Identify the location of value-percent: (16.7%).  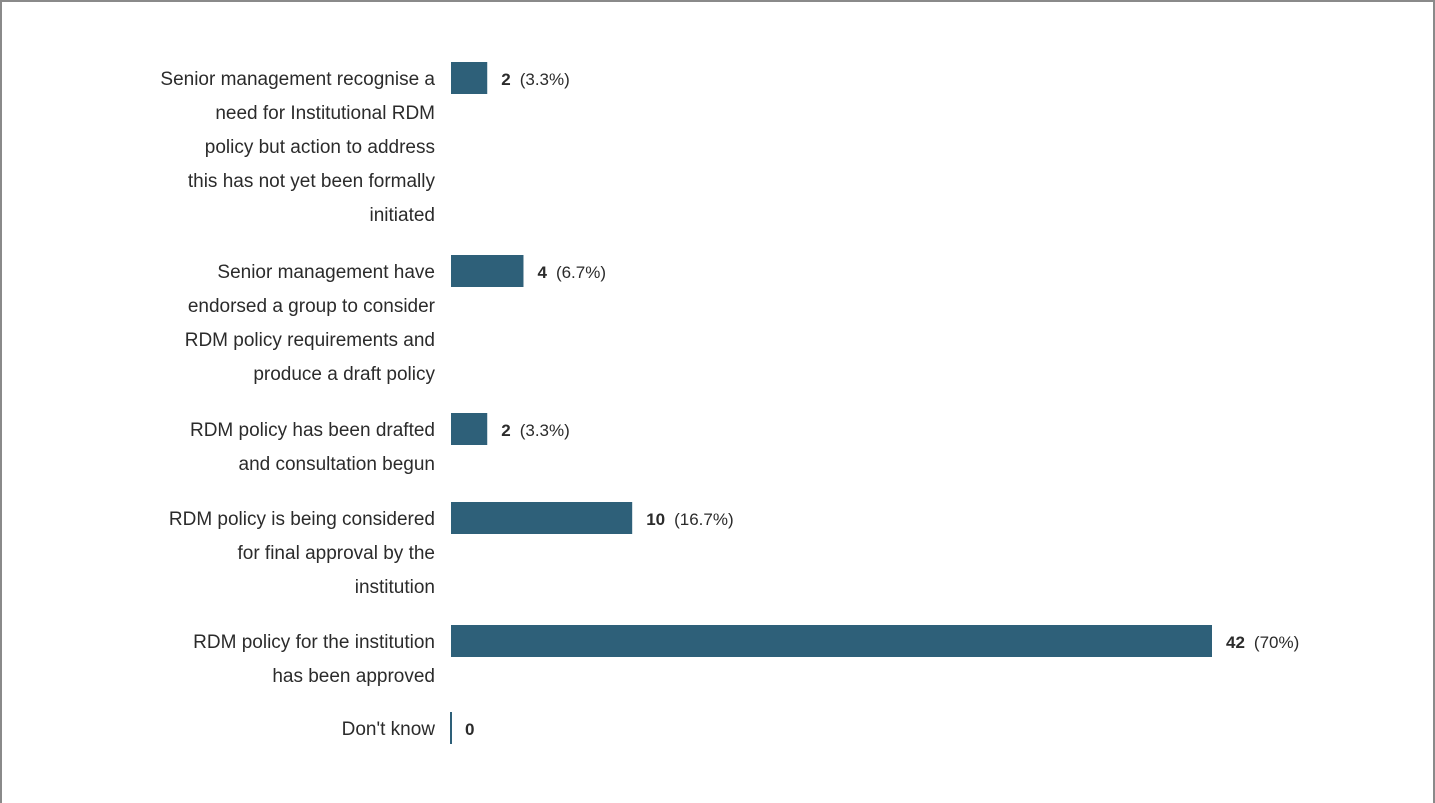
(704, 519).